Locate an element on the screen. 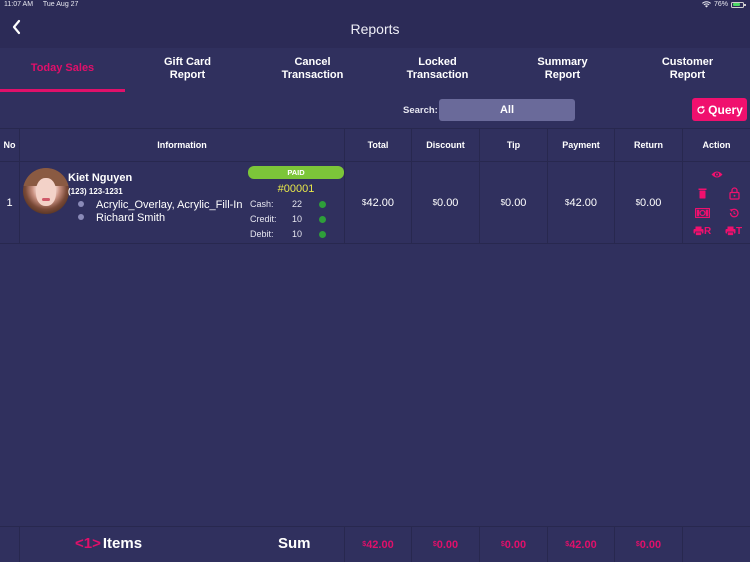  print-receipt-icon is located at coordinates (698, 231).